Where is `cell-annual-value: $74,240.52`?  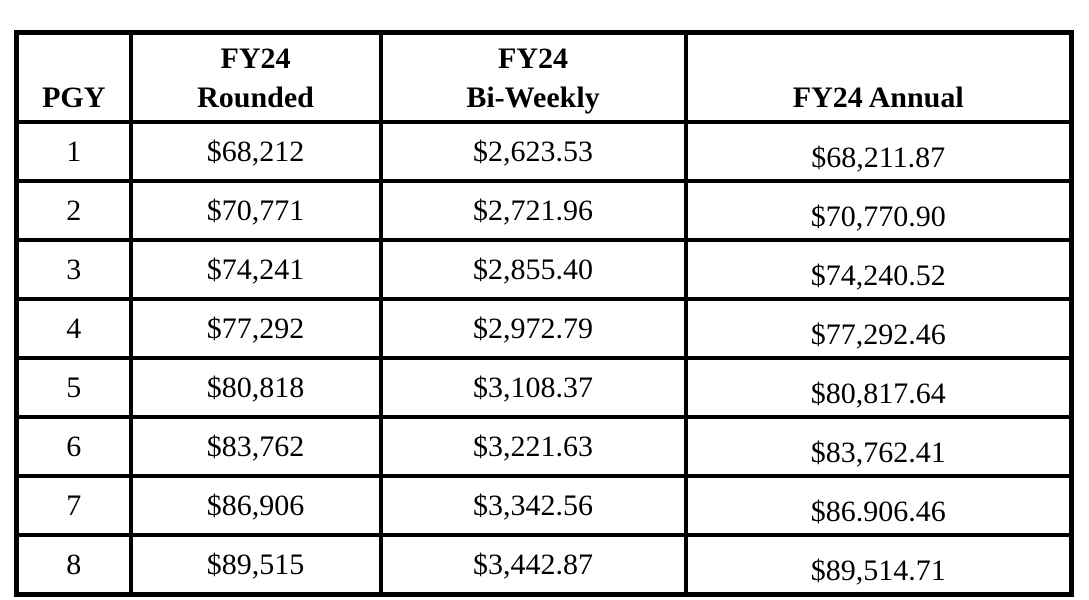 cell-annual-value: $74,240.52 is located at coordinates (878, 275).